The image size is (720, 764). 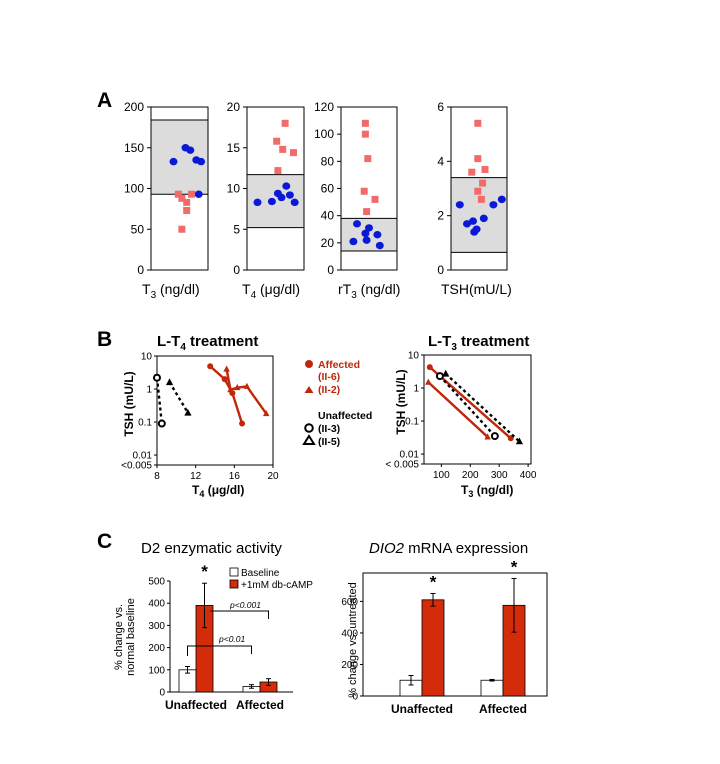 I want to click on x-tick-label: 300, so click(x=499, y=475).